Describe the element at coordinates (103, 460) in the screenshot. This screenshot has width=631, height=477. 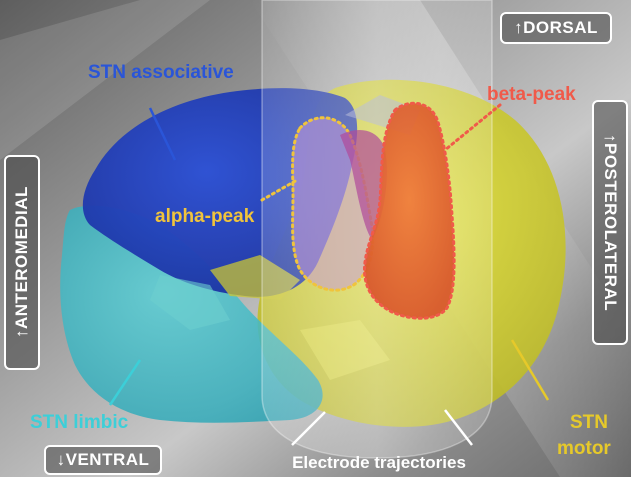
I see `ventral-direction-label: ↓VENTRAL` at that location.